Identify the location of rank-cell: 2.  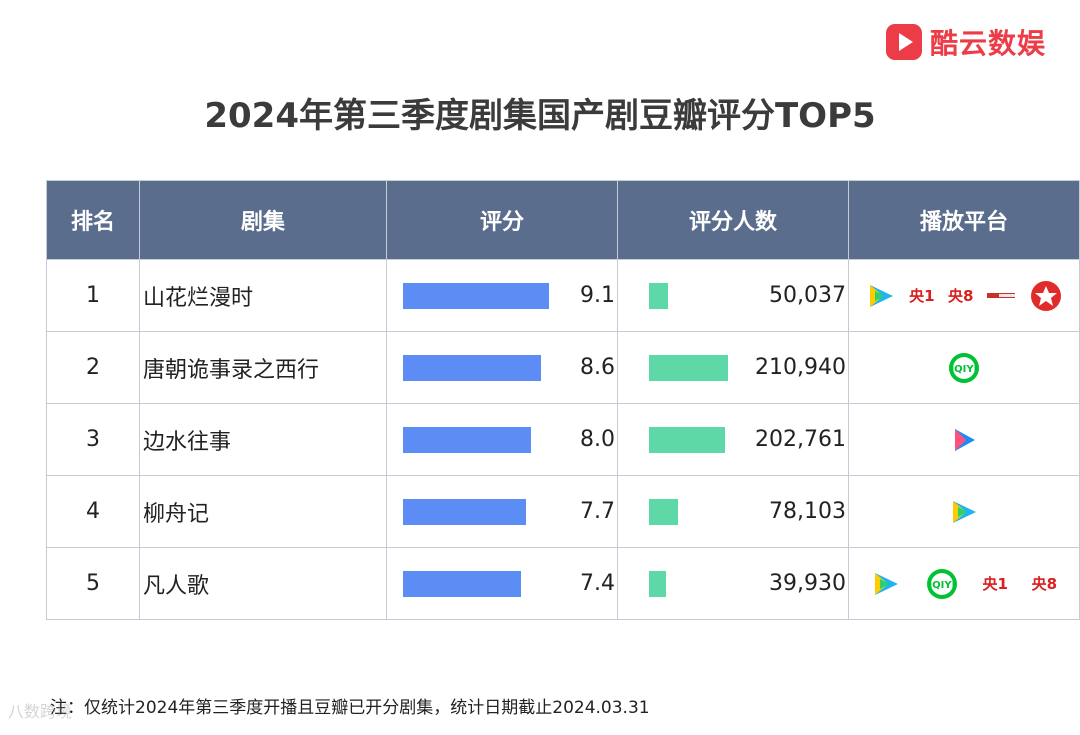
(93, 367).